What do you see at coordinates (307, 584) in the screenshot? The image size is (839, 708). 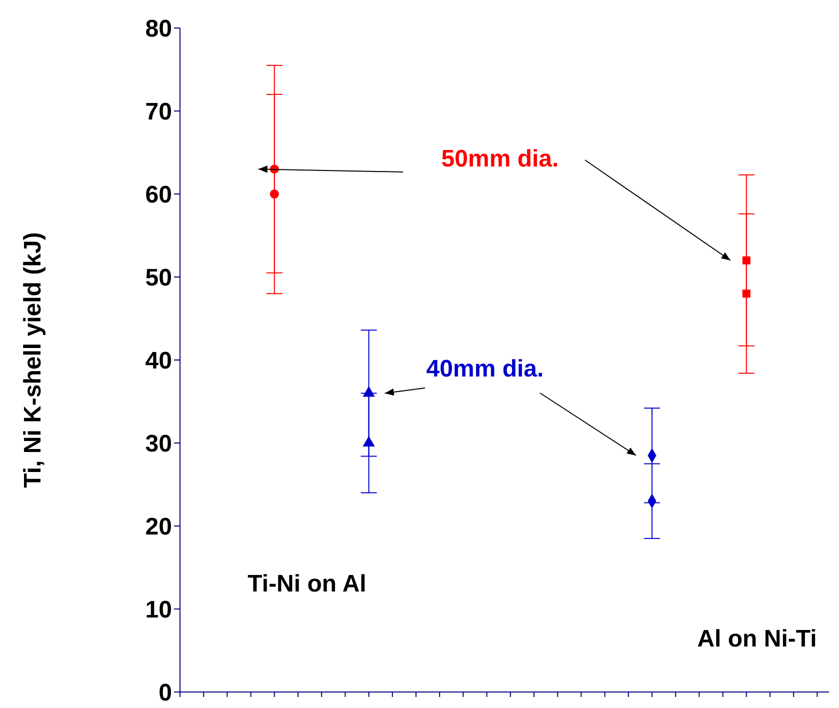 I see `annotation: Ti-Ni on Al` at bounding box center [307, 584].